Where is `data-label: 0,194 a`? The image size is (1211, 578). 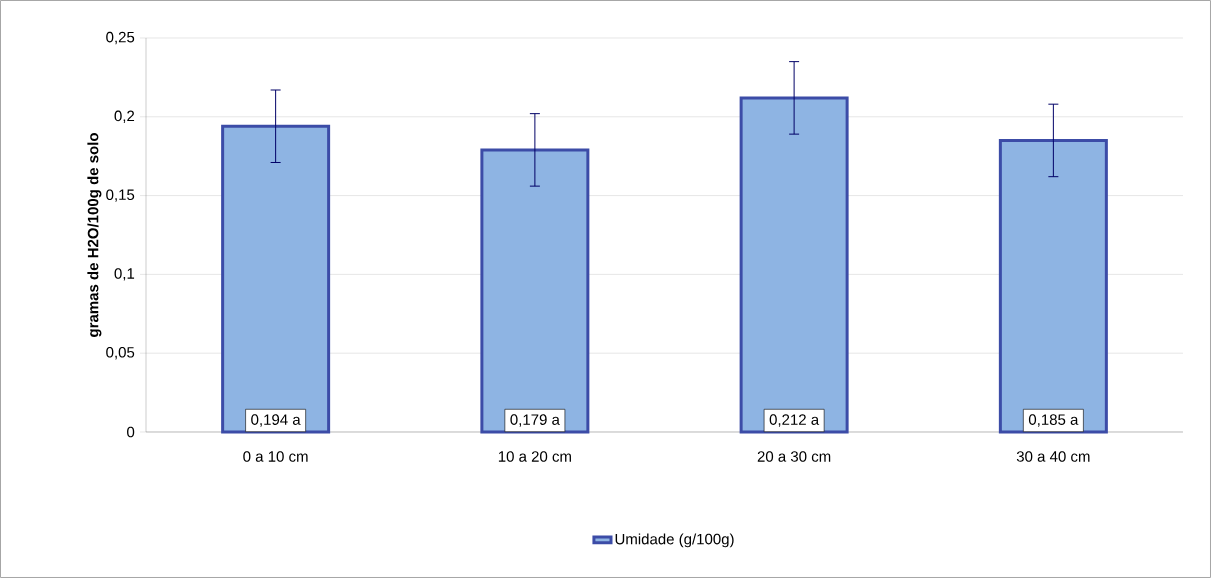
data-label: 0,194 a is located at coordinates (276, 420).